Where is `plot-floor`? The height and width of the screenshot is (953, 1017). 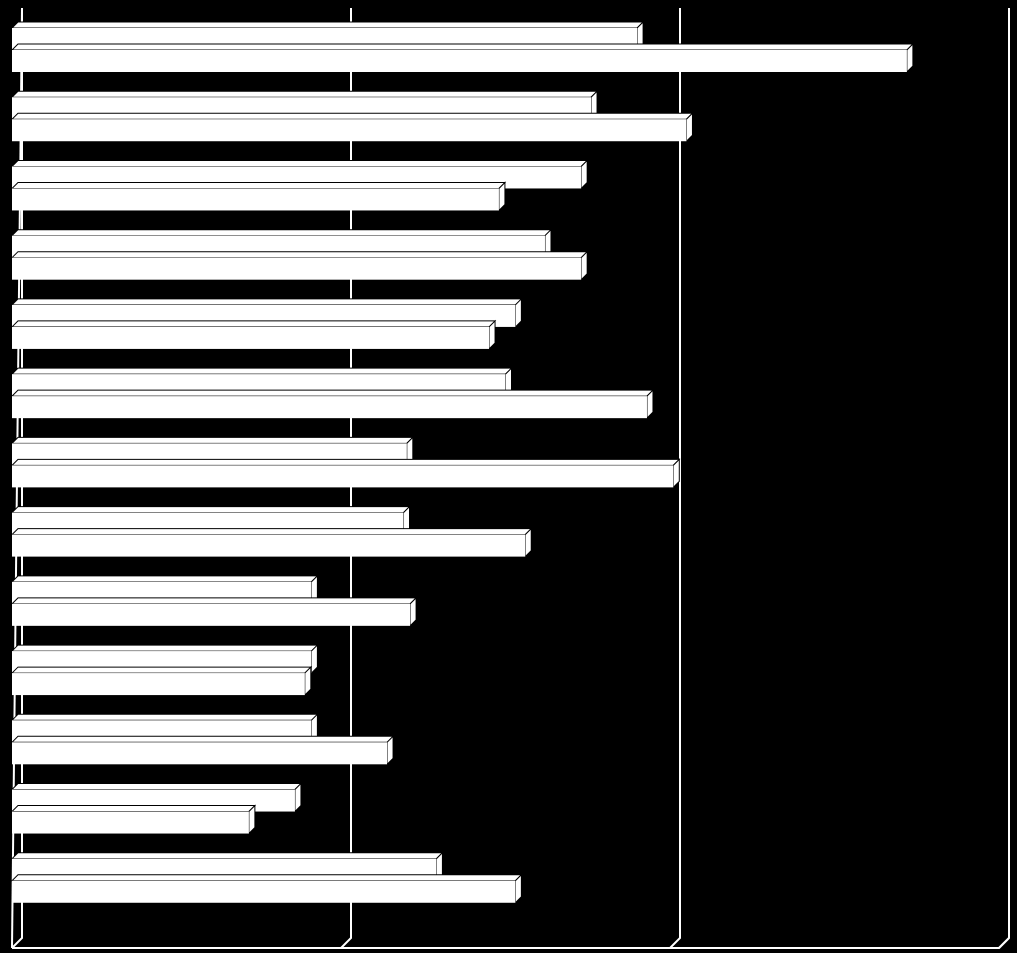 plot-floor is located at coordinates (511, 943).